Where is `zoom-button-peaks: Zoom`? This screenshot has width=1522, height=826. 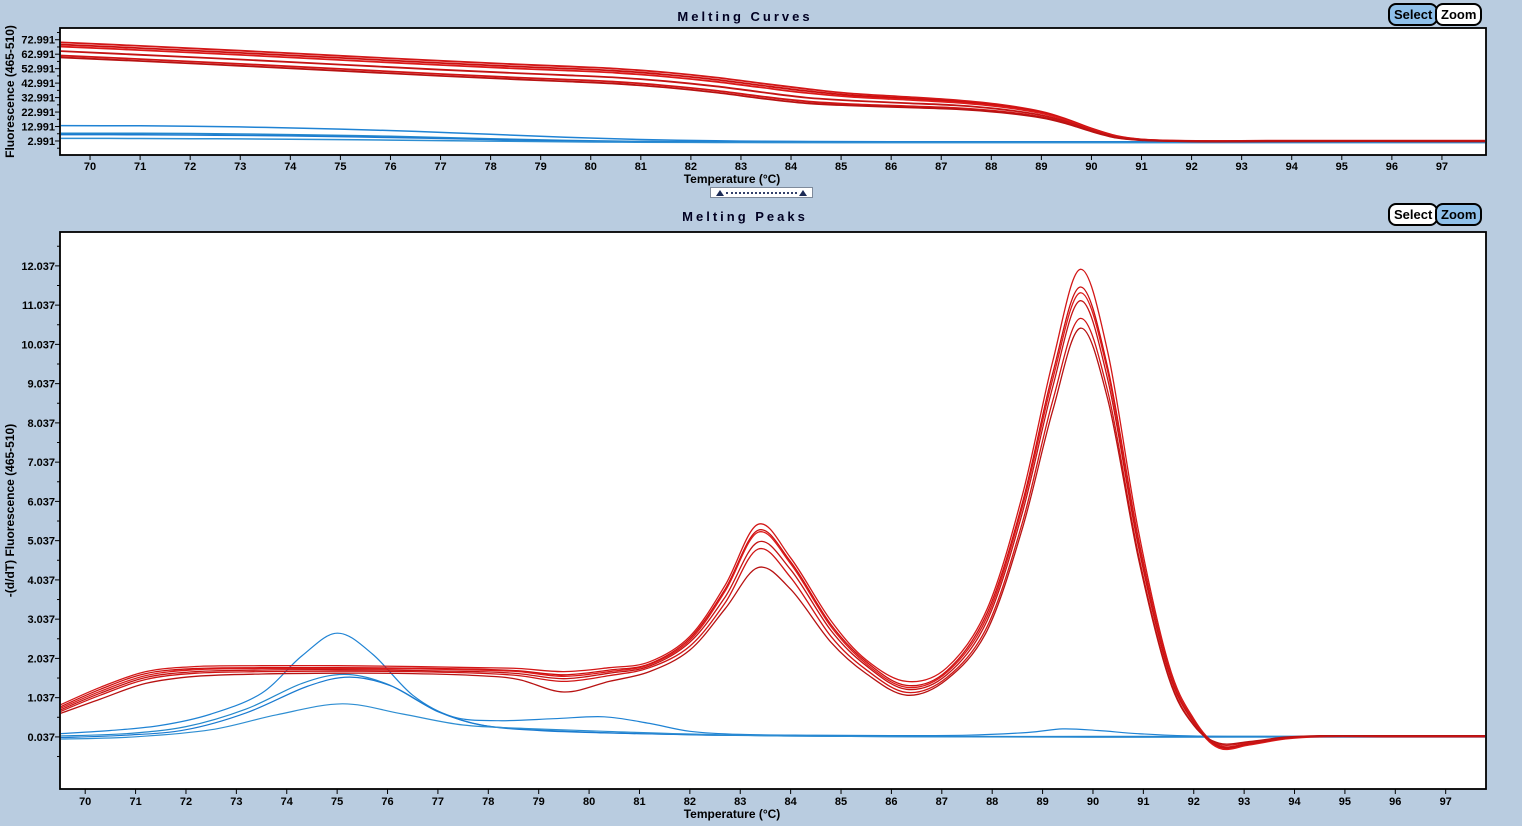
zoom-button-peaks: Zoom is located at coordinates (1459, 214).